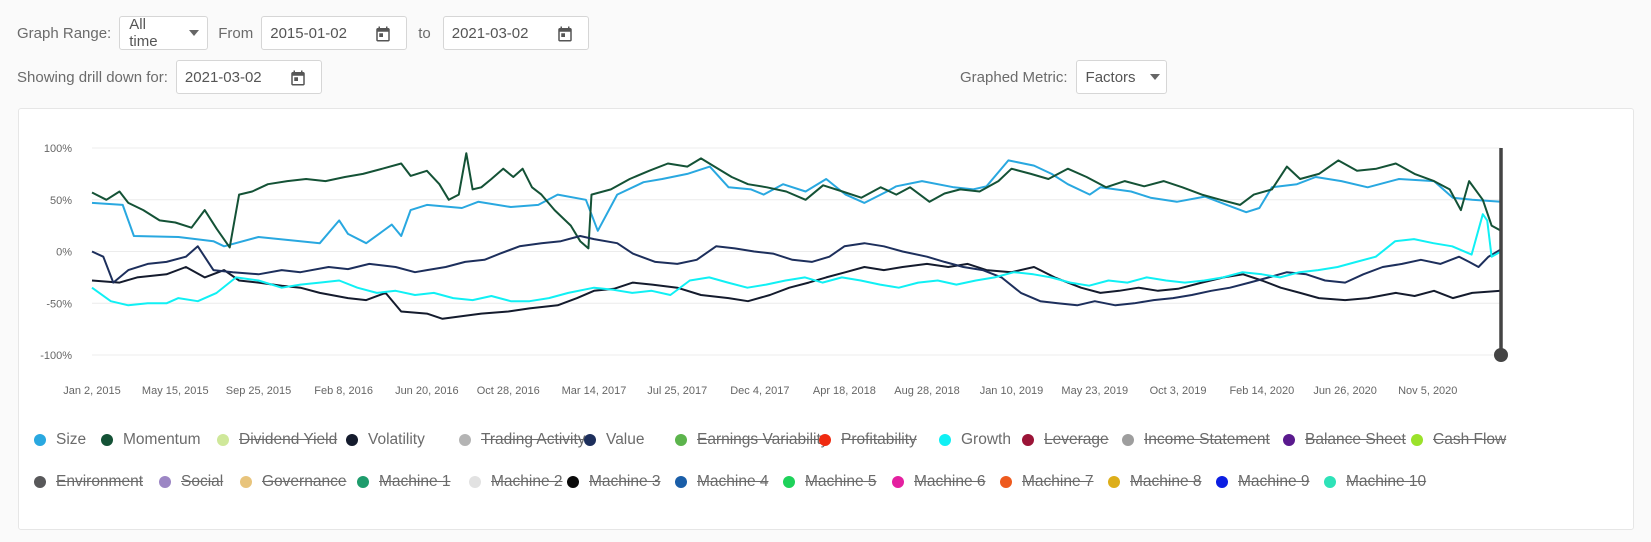 This screenshot has width=1651, height=542. I want to click on series-line-size, so click(796, 203).